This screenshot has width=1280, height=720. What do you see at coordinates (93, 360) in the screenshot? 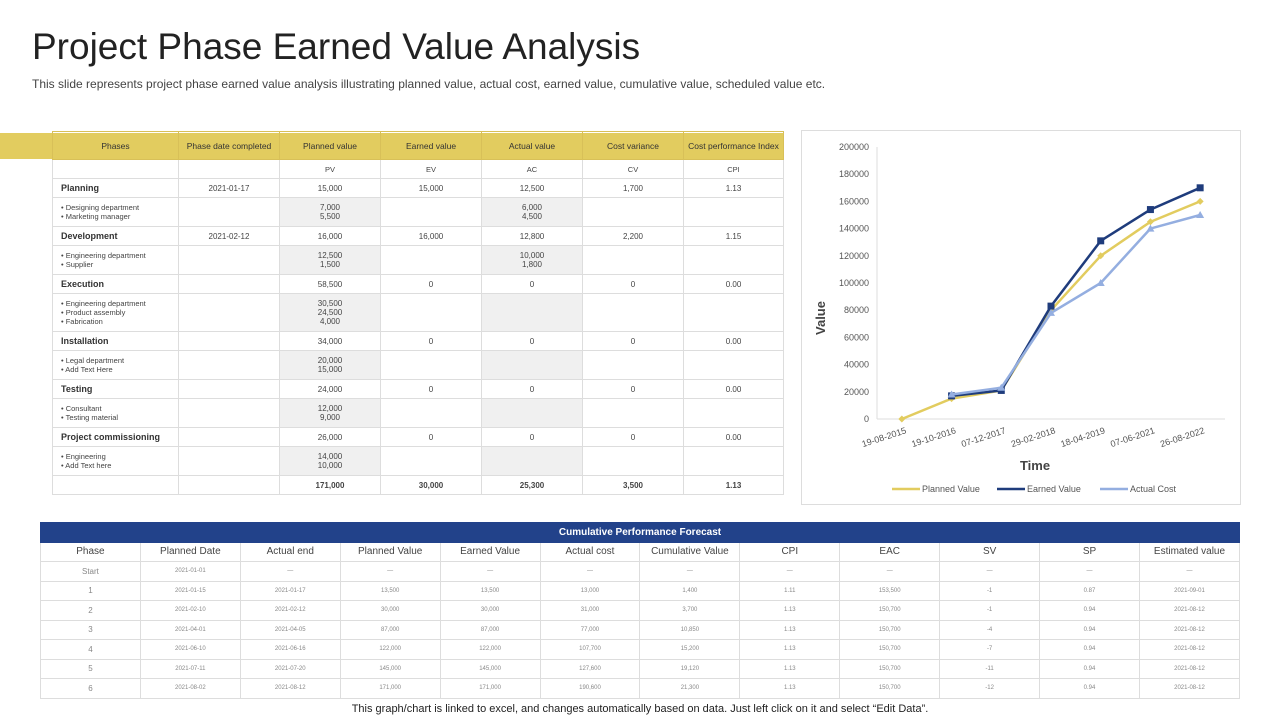
I see `sub-item: • Legal department` at bounding box center [93, 360].